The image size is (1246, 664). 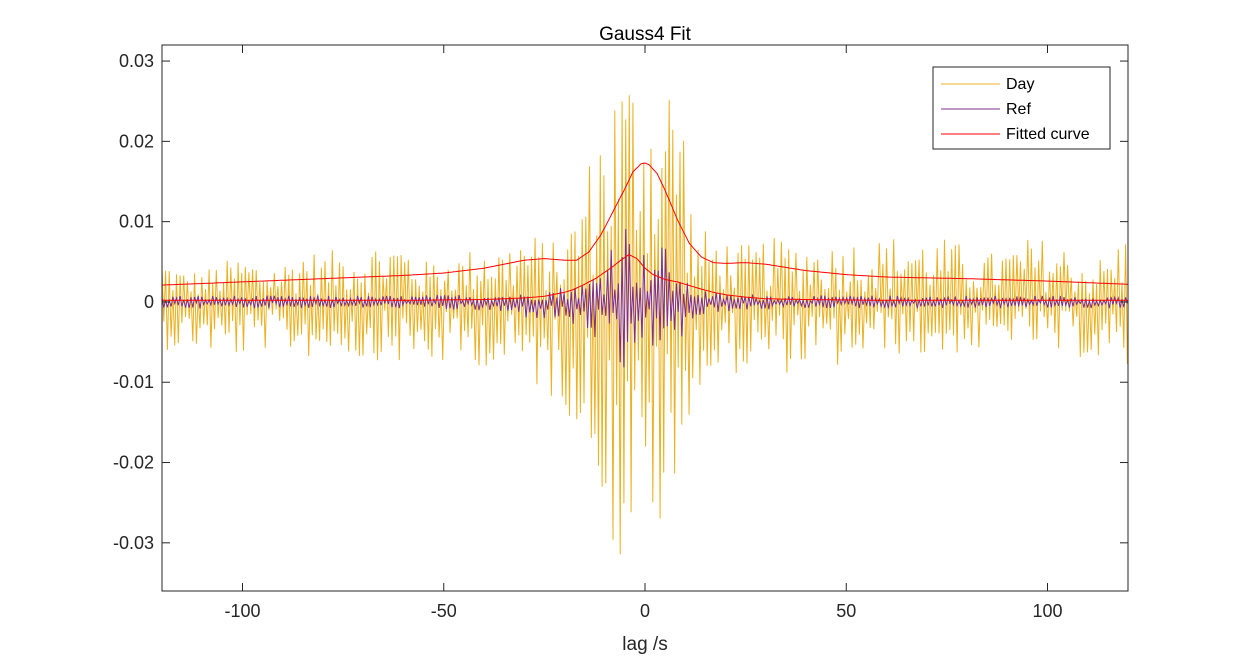 What do you see at coordinates (644, 644) in the screenshot?
I see `x-axis-label: lag /s` at bounding box center [644, 644].